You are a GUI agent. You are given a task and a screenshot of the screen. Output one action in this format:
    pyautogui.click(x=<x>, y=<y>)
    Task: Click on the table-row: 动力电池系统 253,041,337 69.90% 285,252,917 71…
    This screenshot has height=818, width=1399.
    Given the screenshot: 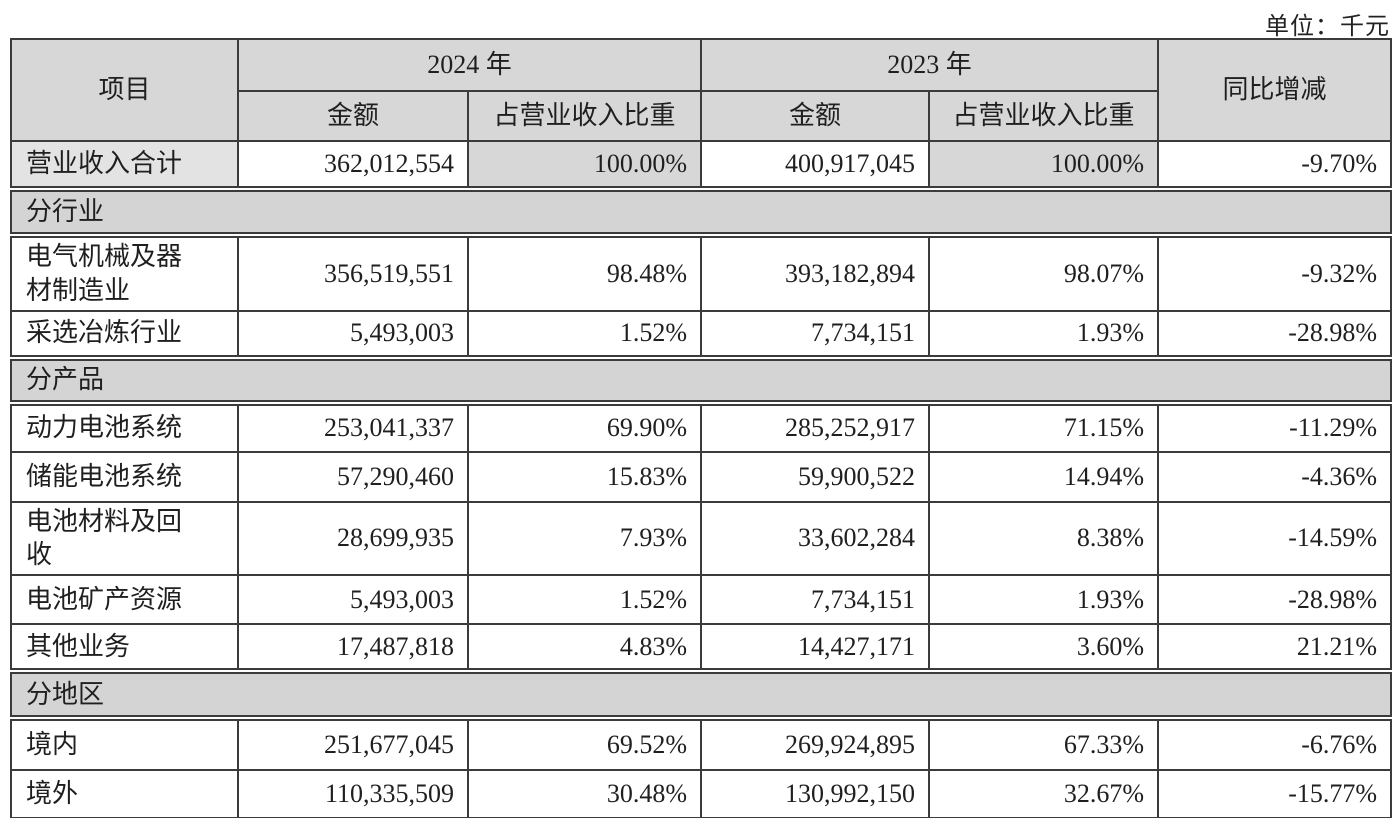 What is the action you would take?
    pyautogui.click(x=701, y=427)
    